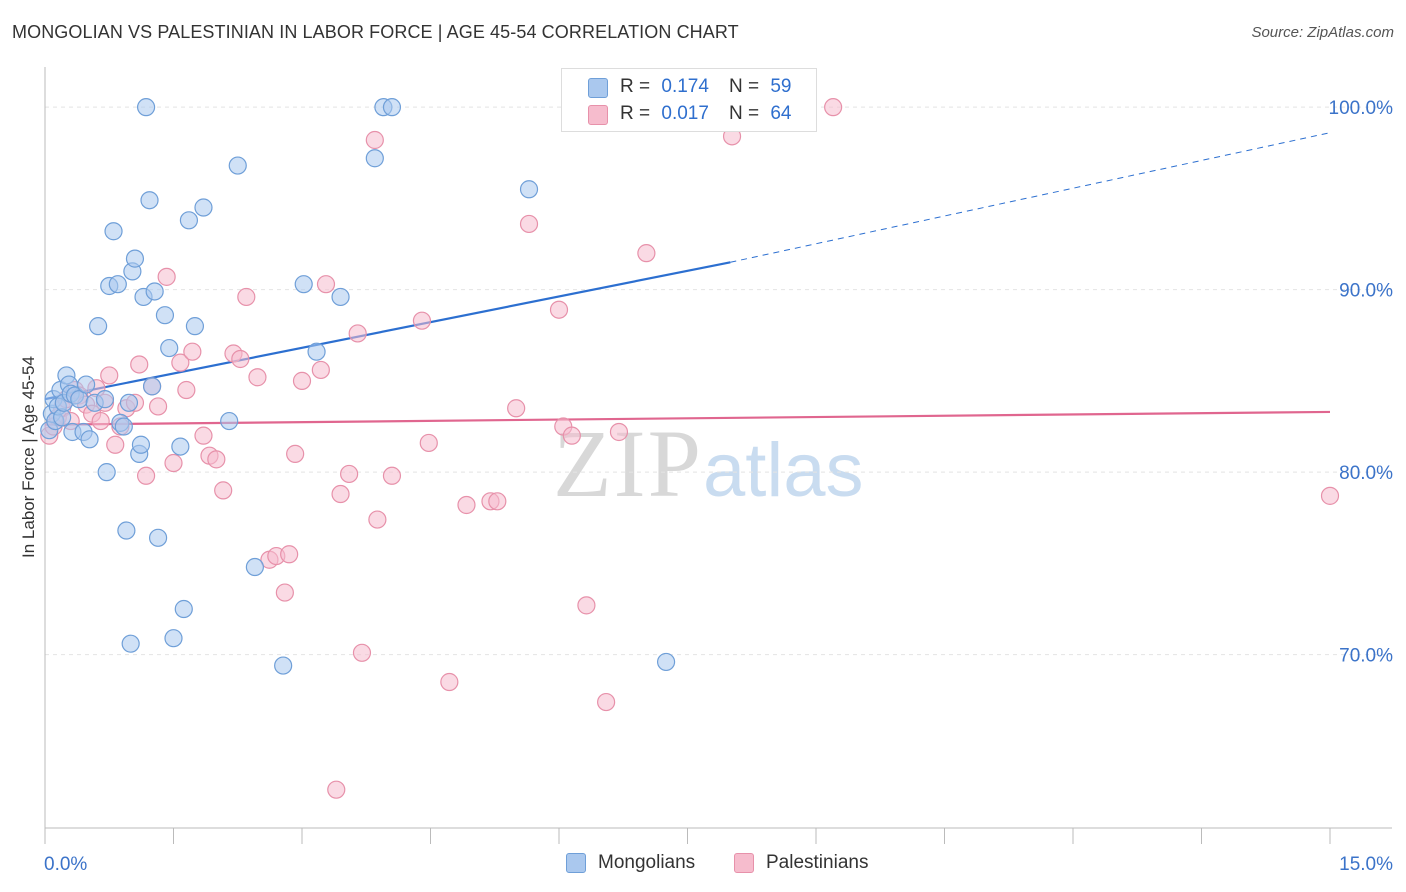 The image size is (1406, 892). Describe the element at coordinates (706, 113) in the screenshot. I see `legend-text-palestinians: R = 0.017 N = 64` at that location.